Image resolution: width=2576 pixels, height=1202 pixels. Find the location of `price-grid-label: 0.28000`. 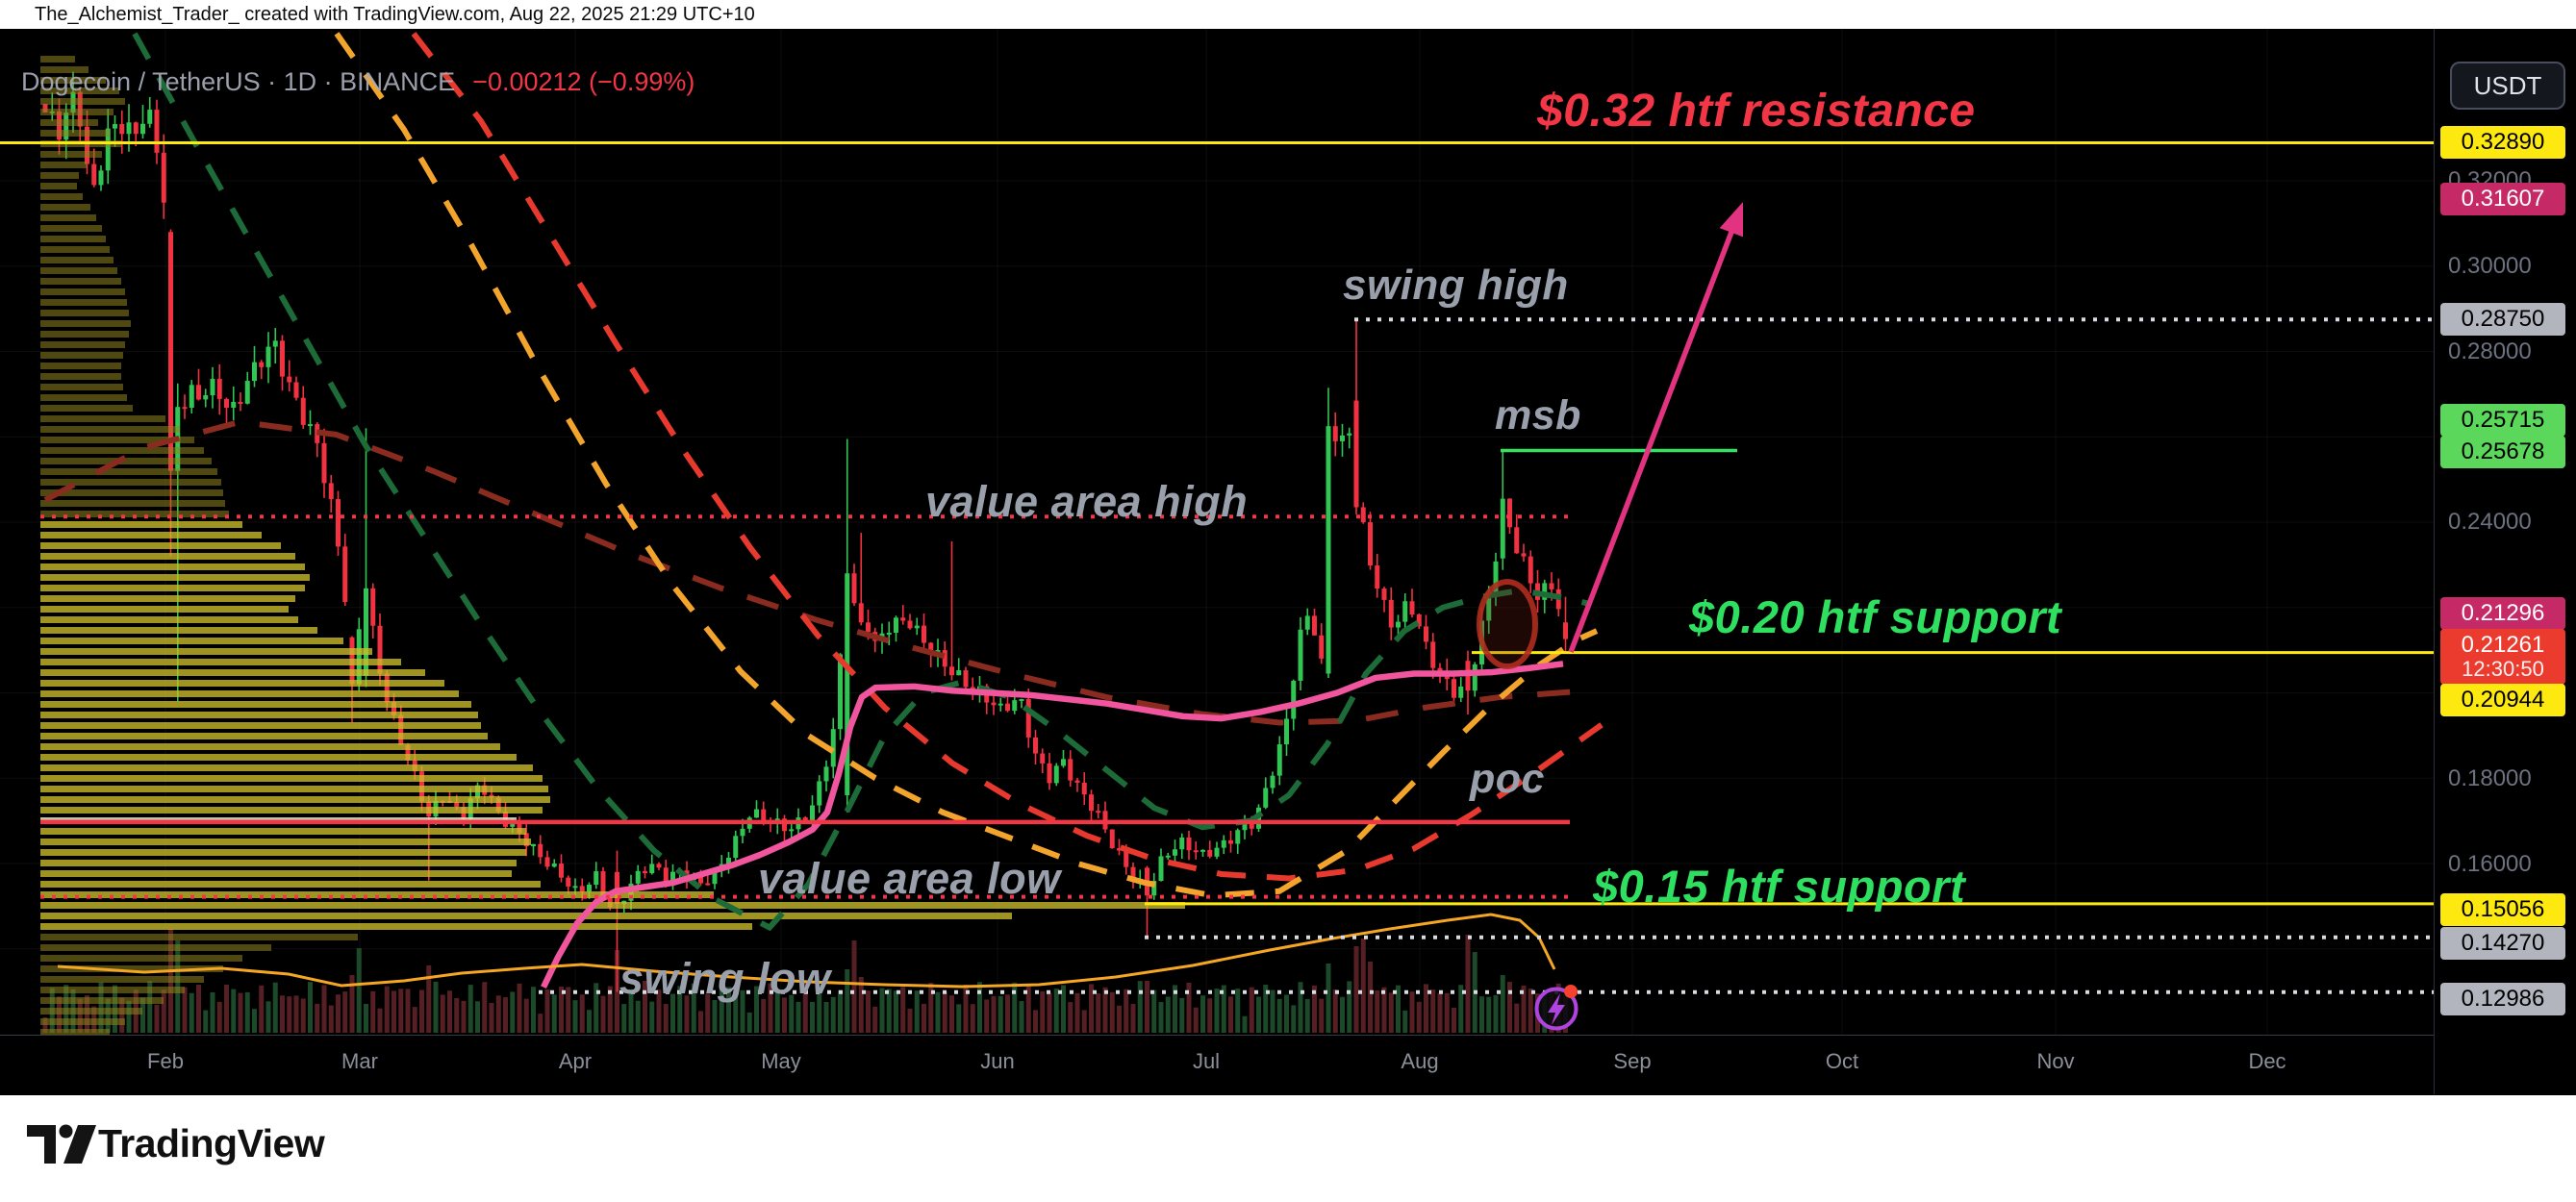

price-grid-label: 0.28000 is located at coordinates (2490, 351).